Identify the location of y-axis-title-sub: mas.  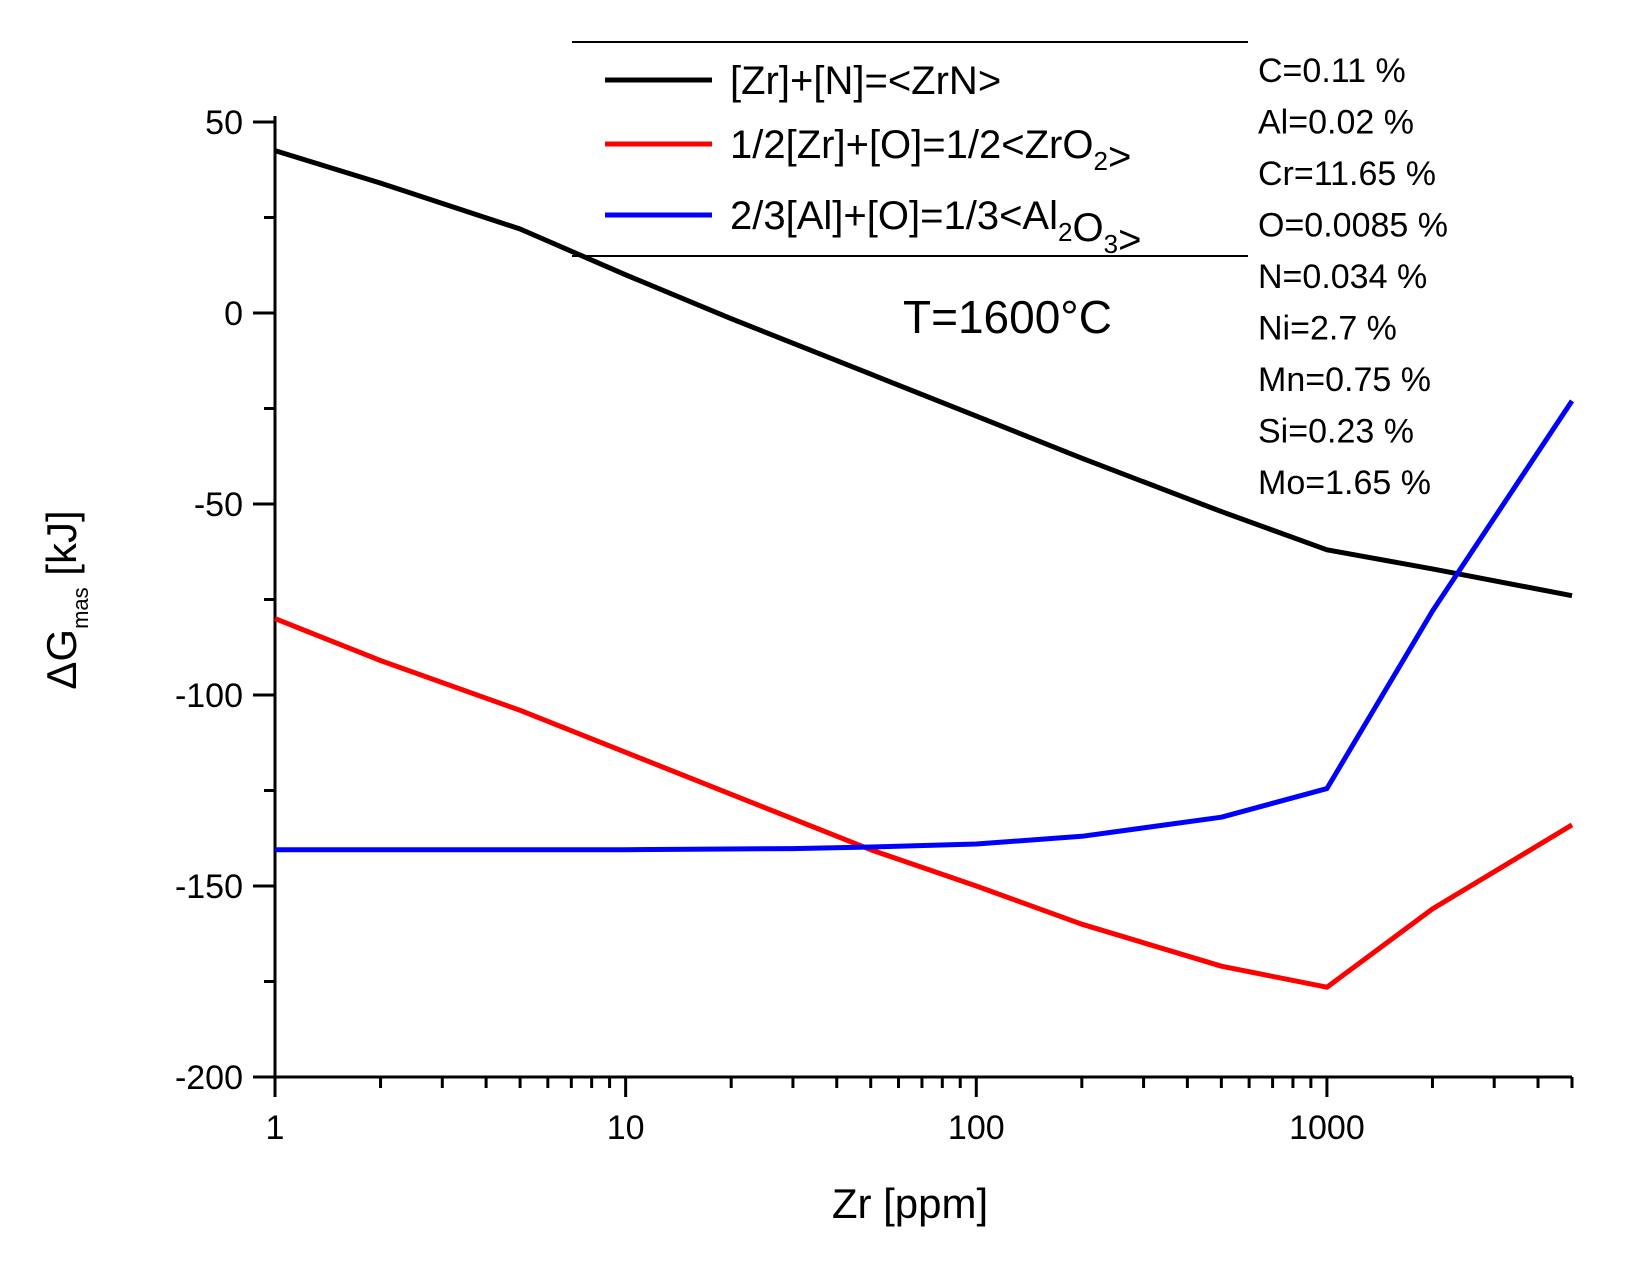
(80, 608).